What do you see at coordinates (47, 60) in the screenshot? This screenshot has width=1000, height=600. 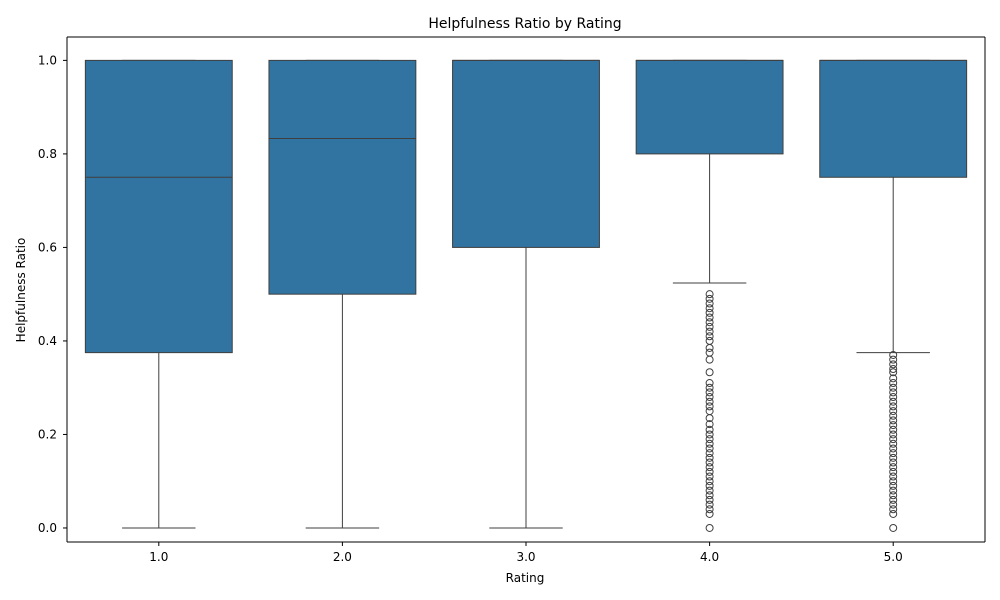 I see `y-tick-label: 1.0` at bounding box center [47, 60].